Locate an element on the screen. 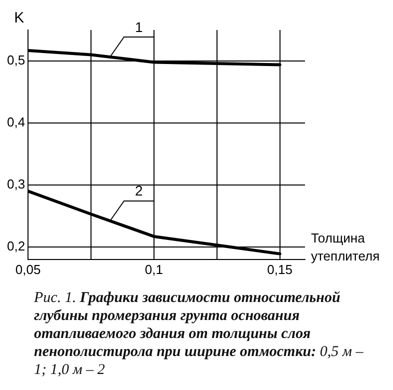 The width and height of the screenshot is (393, 390). x-tick-label: 0,1 is located at coordinates (153, 269).